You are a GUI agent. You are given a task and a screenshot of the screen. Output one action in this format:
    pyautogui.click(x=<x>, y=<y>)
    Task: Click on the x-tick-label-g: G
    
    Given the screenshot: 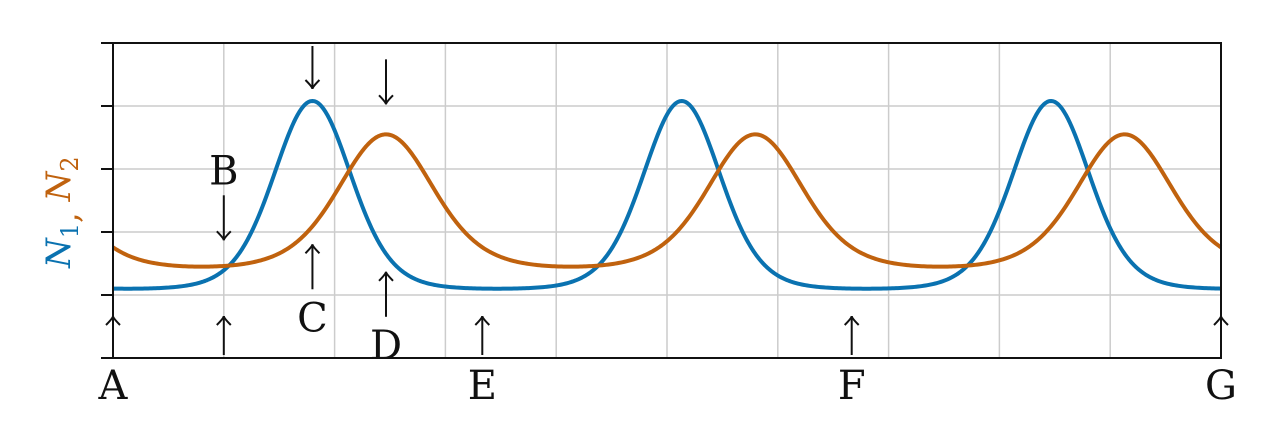 What is the action you would take?
    pyautogui.click(x=1221, y=386)
    